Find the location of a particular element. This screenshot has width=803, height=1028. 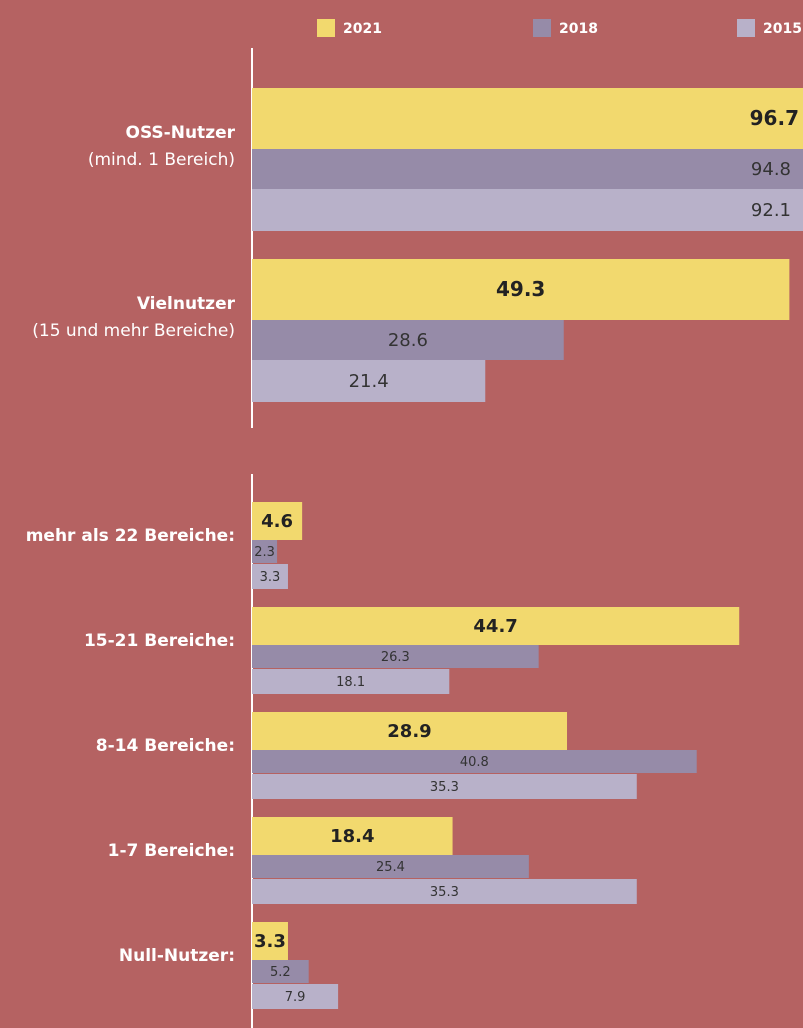

value-label: 28.6 is located at coordinates (408, 340).